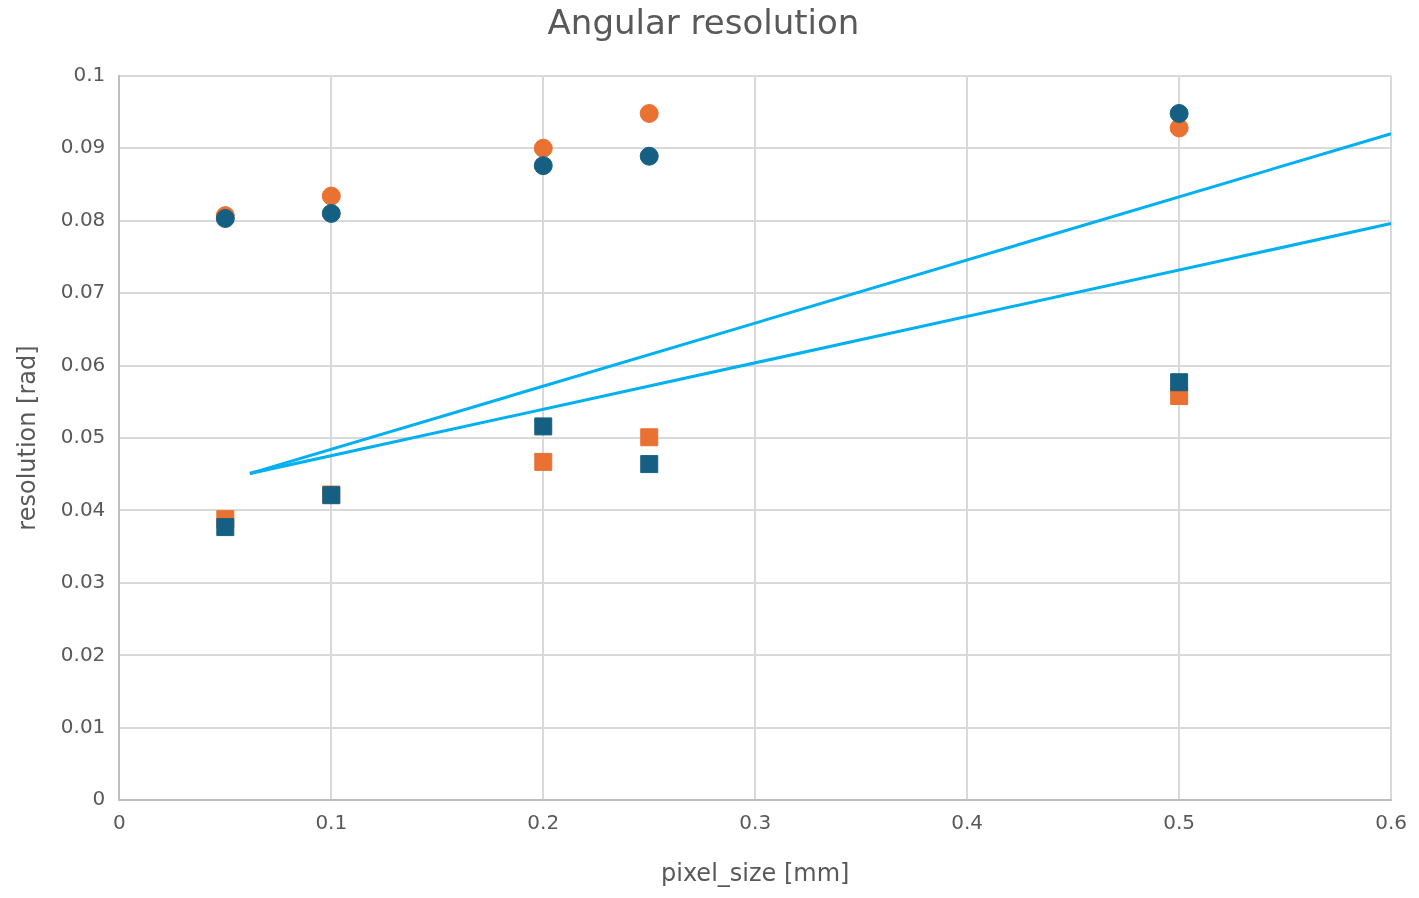 This screenshot has height=898, width=1419. I want to click on y-tick-label: 0.05, so click(83, 436).